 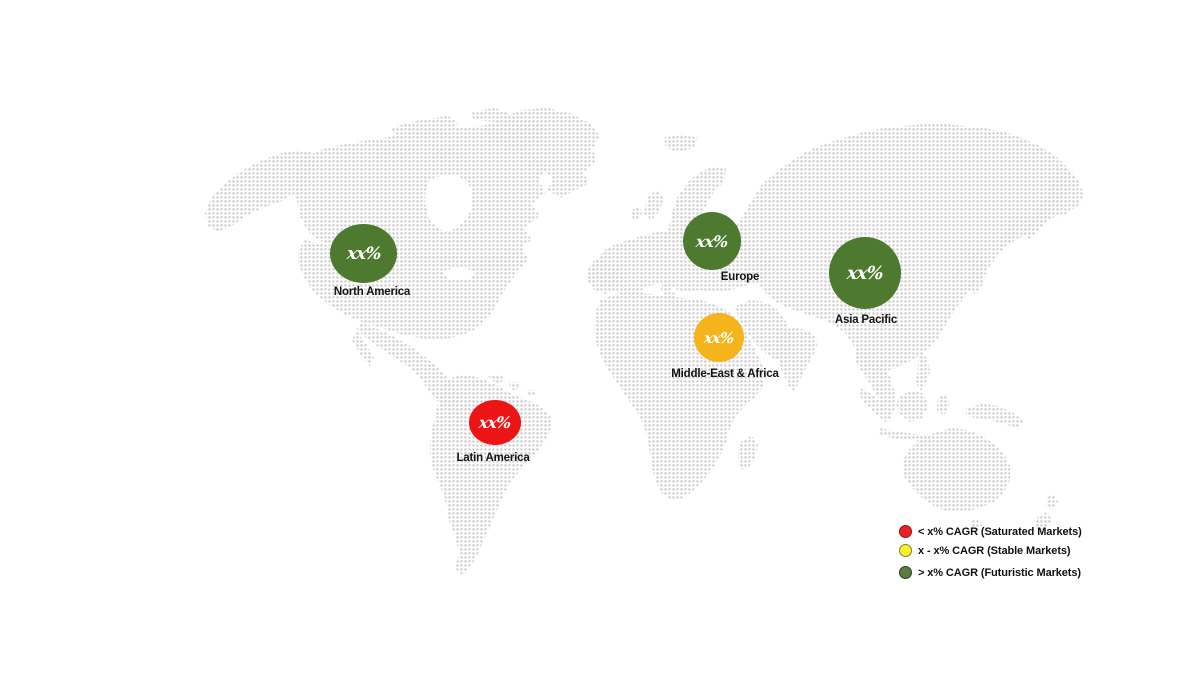 I want to click on region-bubble-middle-east-africa: xx%, so click(x=719, y=337).